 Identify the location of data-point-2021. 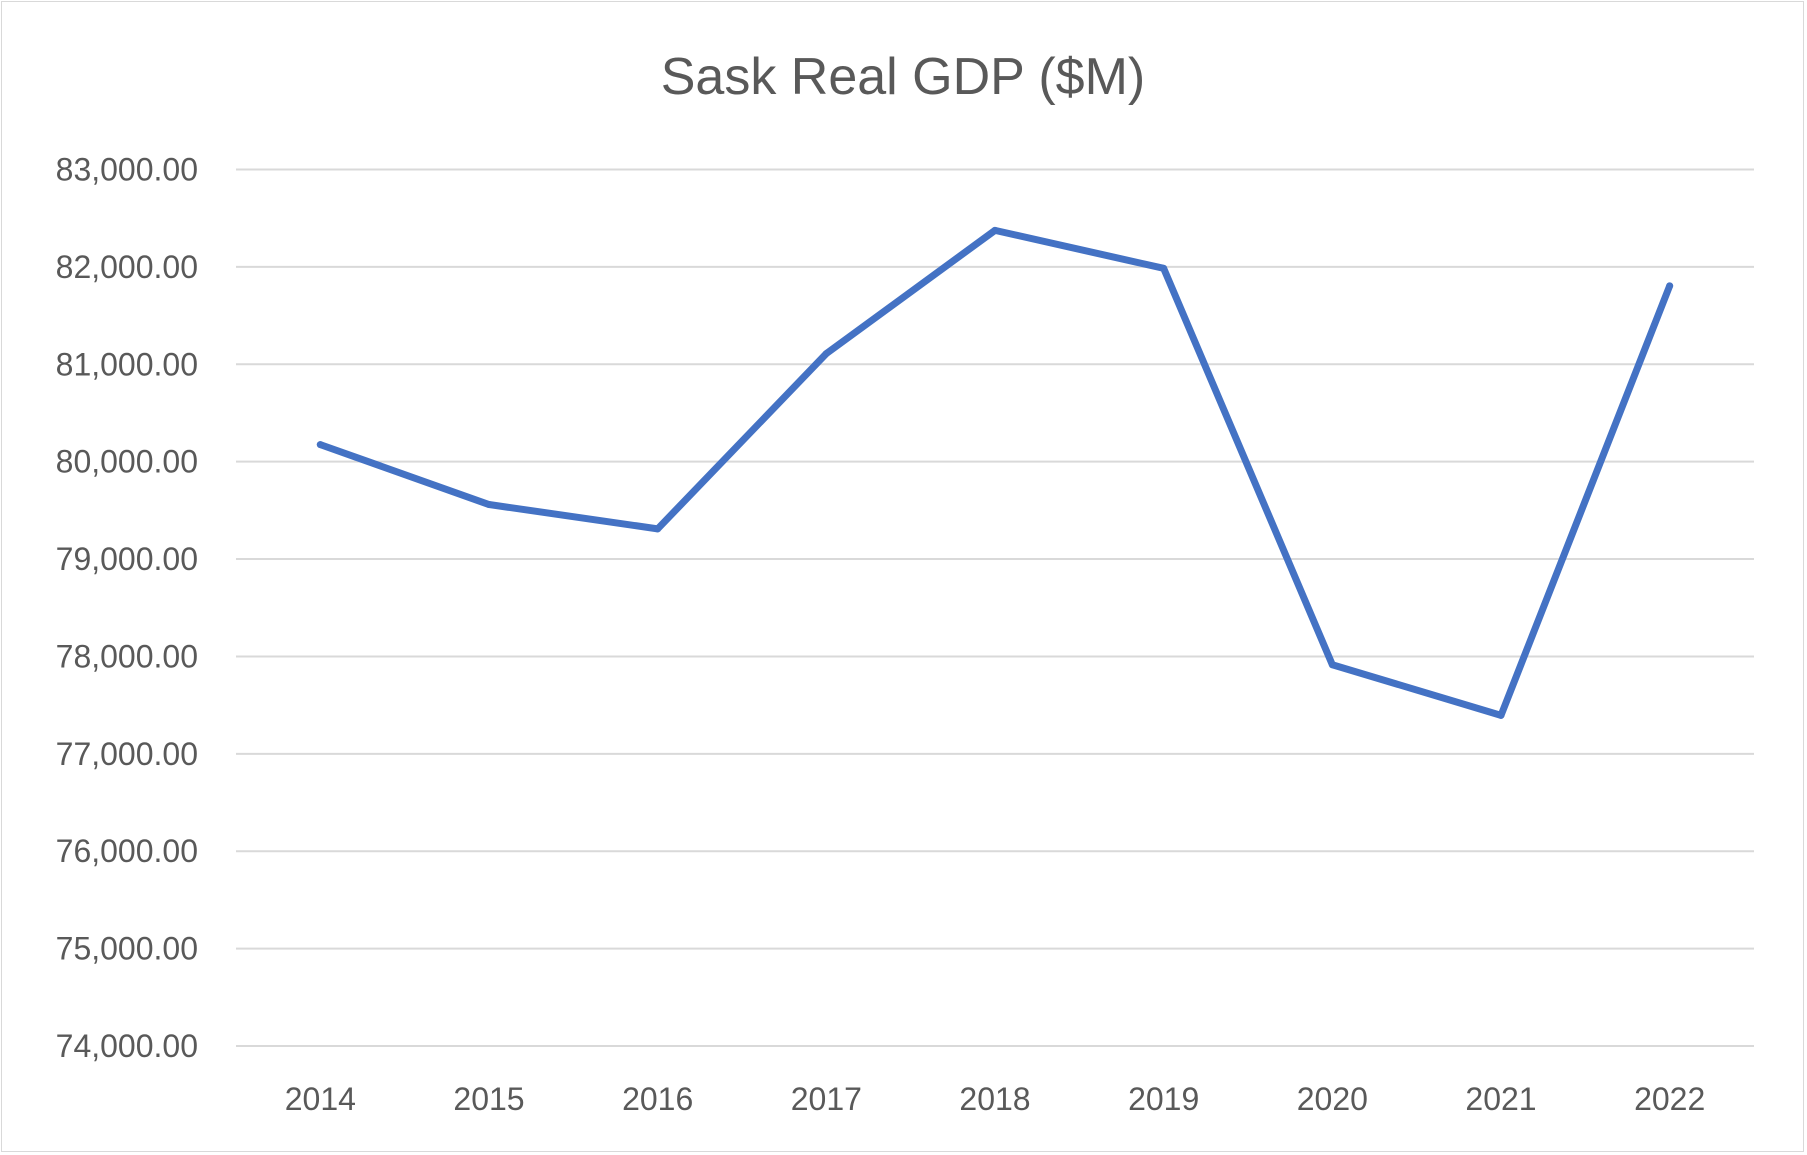
(1501, 715).